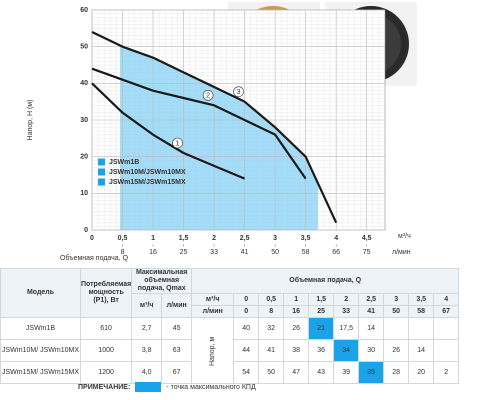 This screenshot has height=400, width=500. What do you see at coordinates (153, 252) in the screenshot?
I see `x2-tick-label: 16` at bounding box center [153, 252].